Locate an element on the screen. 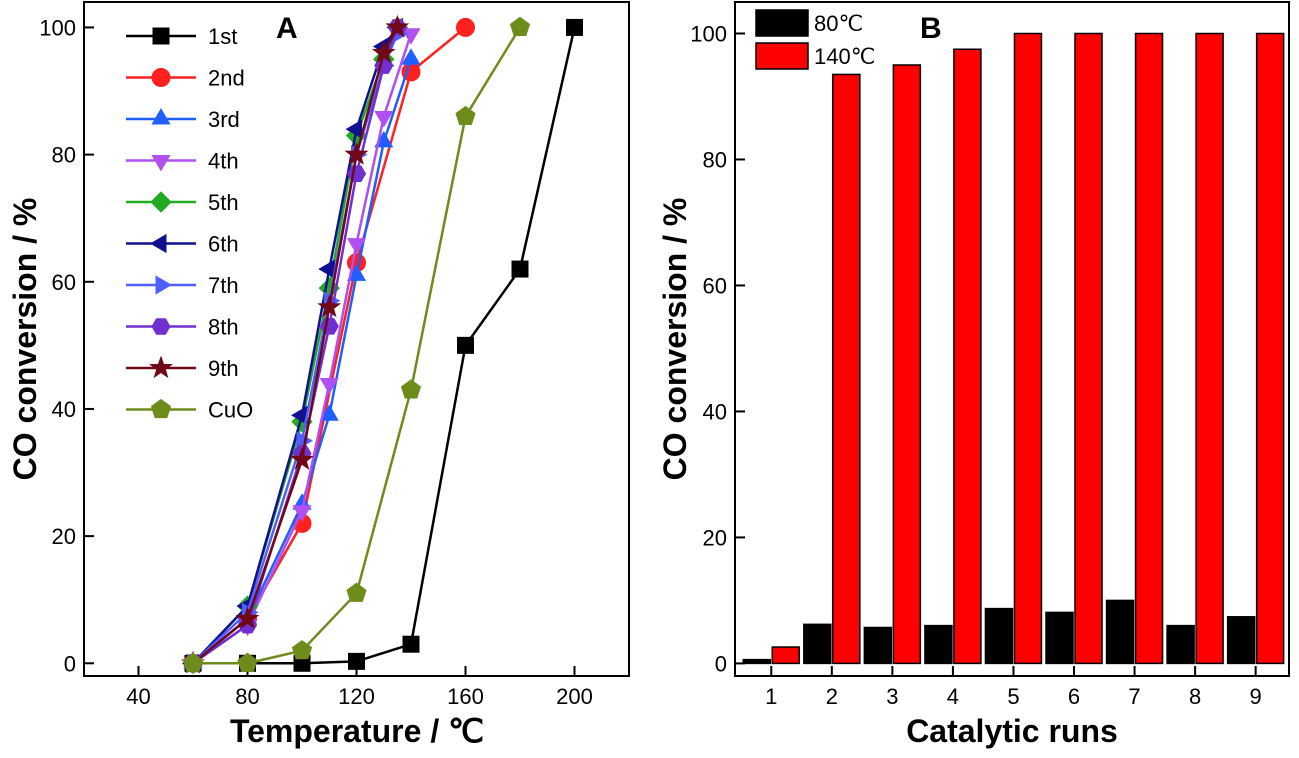 This screenshot has height=758, width=1299. panel-a-x-tick-label: 200 is located at coordinates (574, 696).